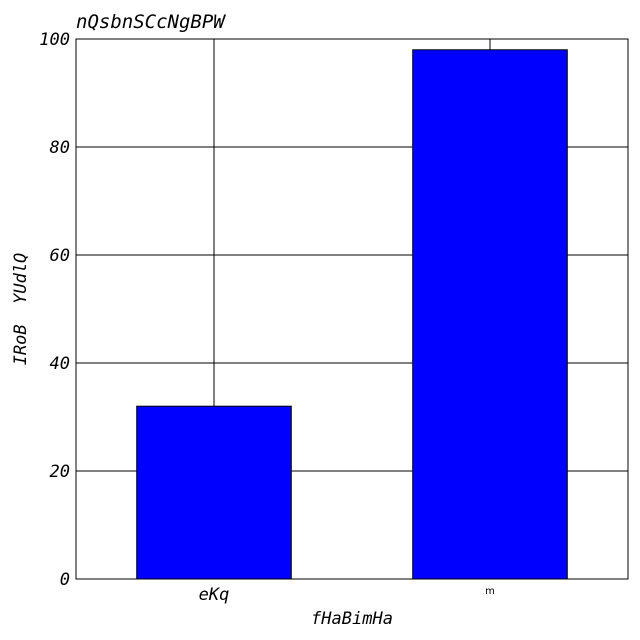  I want to click on y-tick-label: 20, so click(60, 472).